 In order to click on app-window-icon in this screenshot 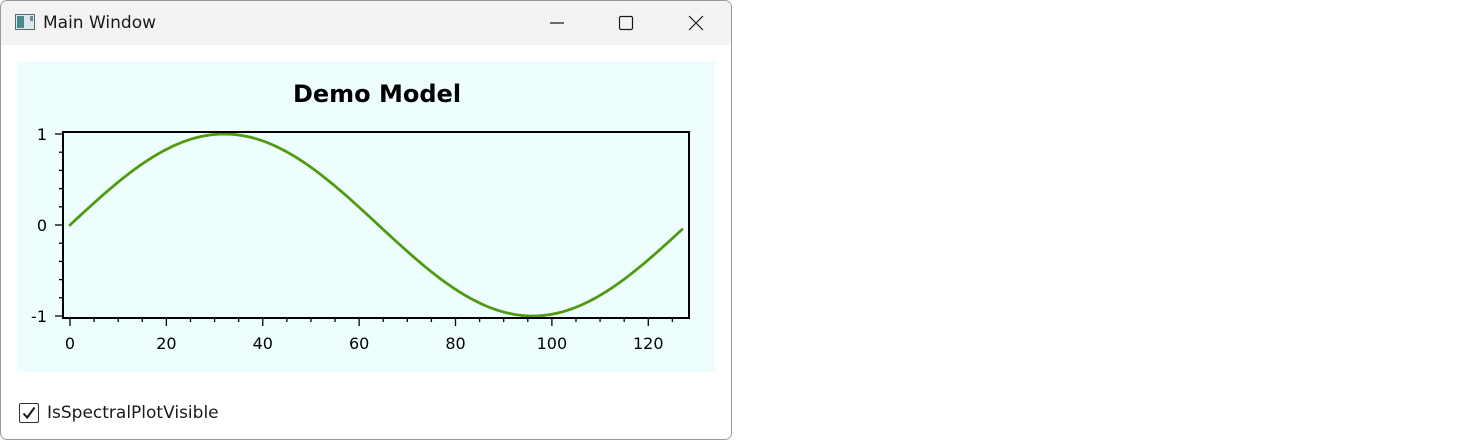, I will do `click(25, 22)`.